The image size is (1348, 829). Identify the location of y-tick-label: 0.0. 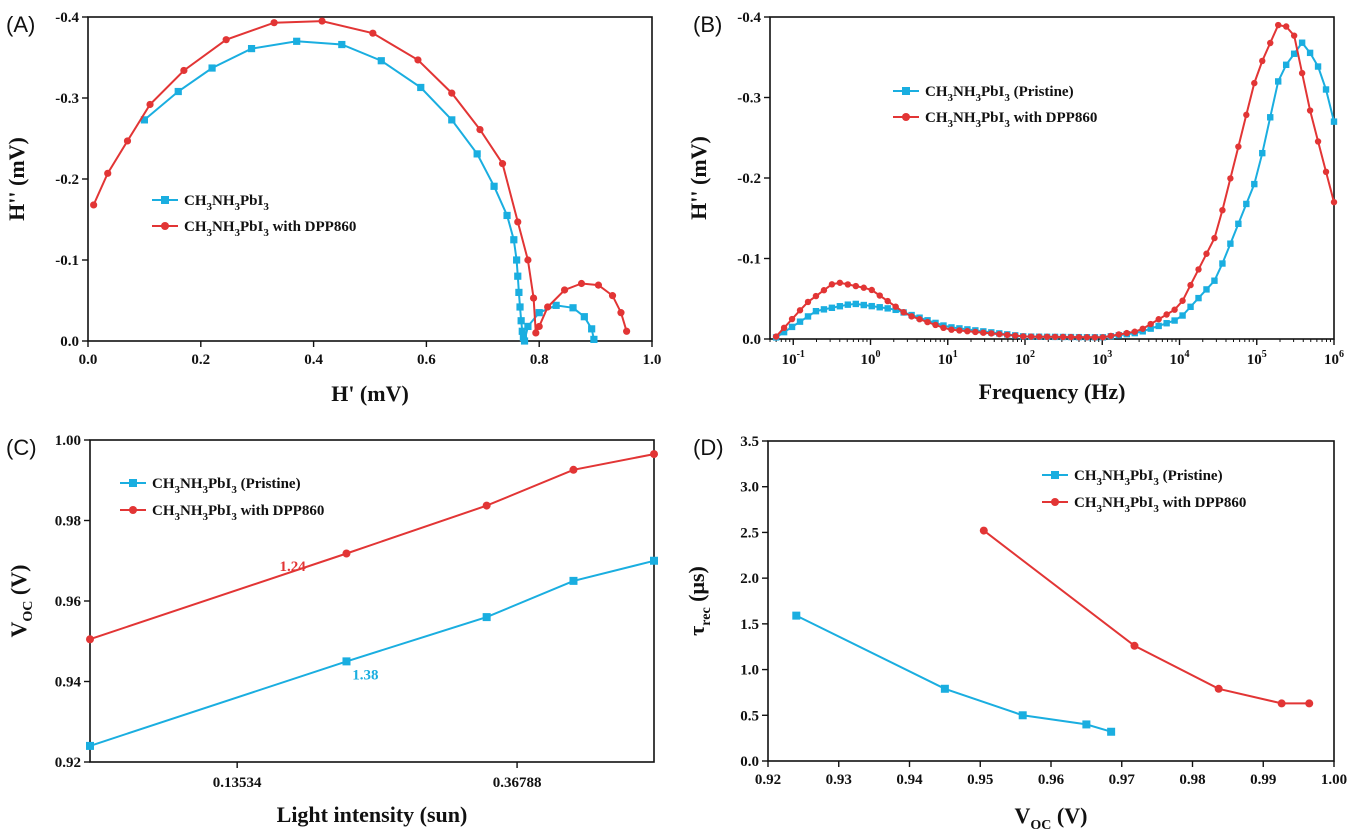
(749, 762).